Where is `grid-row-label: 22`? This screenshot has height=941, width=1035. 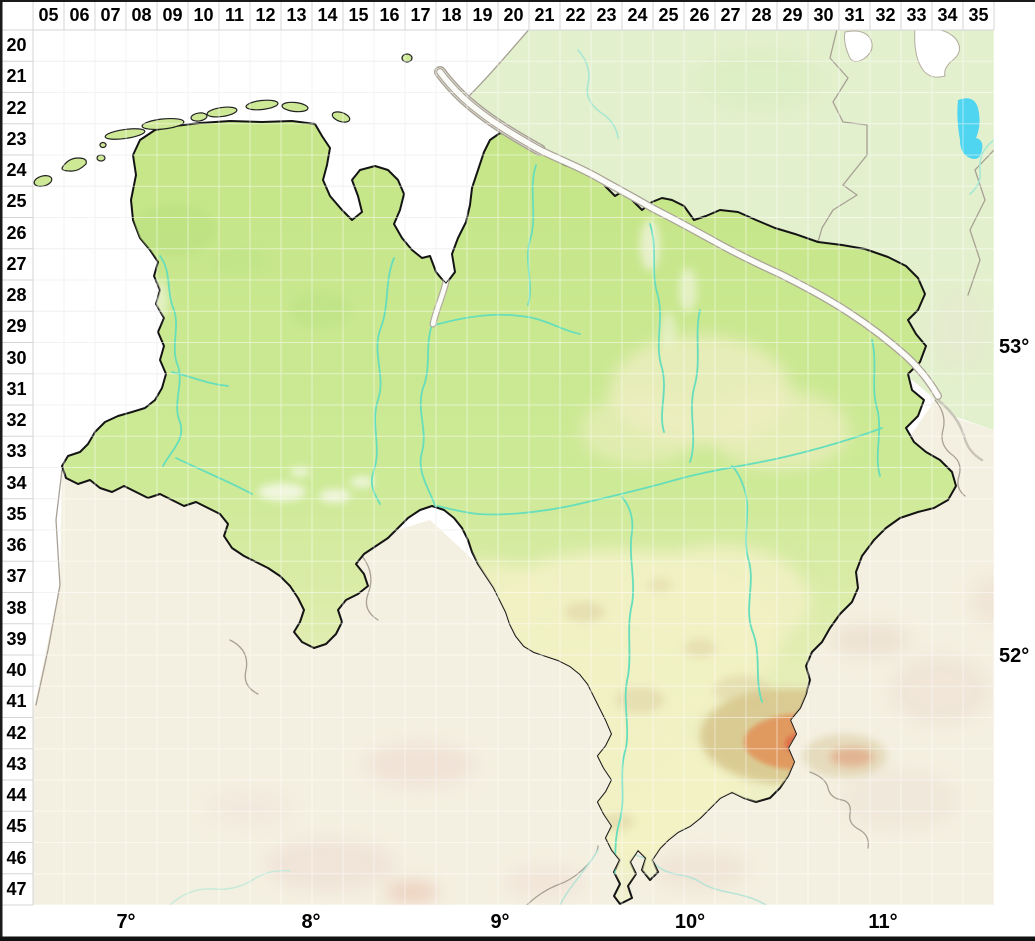 grid-row-label: 22 is located at coordinates (16, 107).